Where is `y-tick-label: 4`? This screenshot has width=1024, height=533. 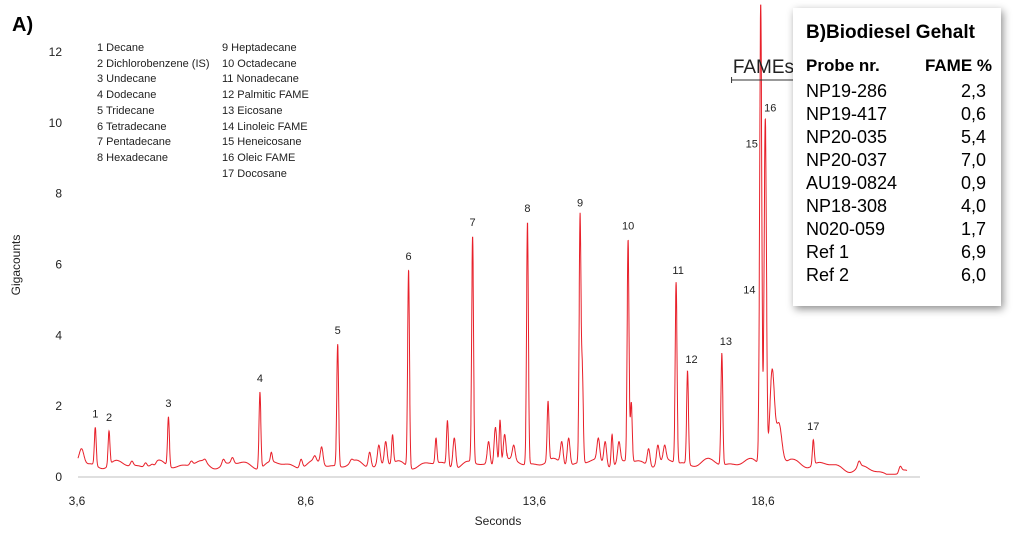 y-tick-label: 4 is located at coordinates (58, 335).